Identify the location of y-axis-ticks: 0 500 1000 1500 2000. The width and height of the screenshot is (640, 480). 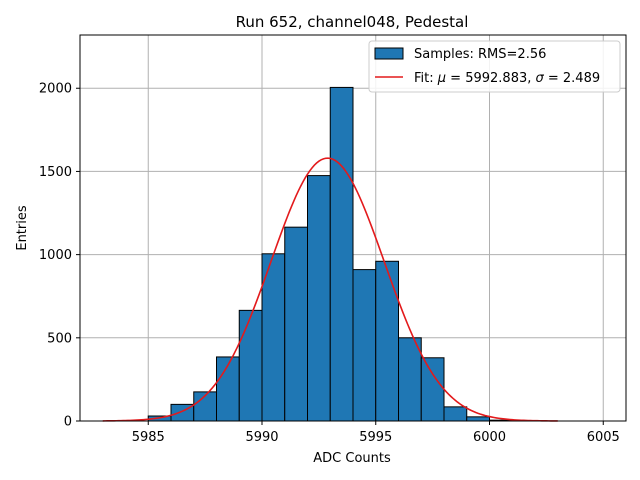
(59, 256).